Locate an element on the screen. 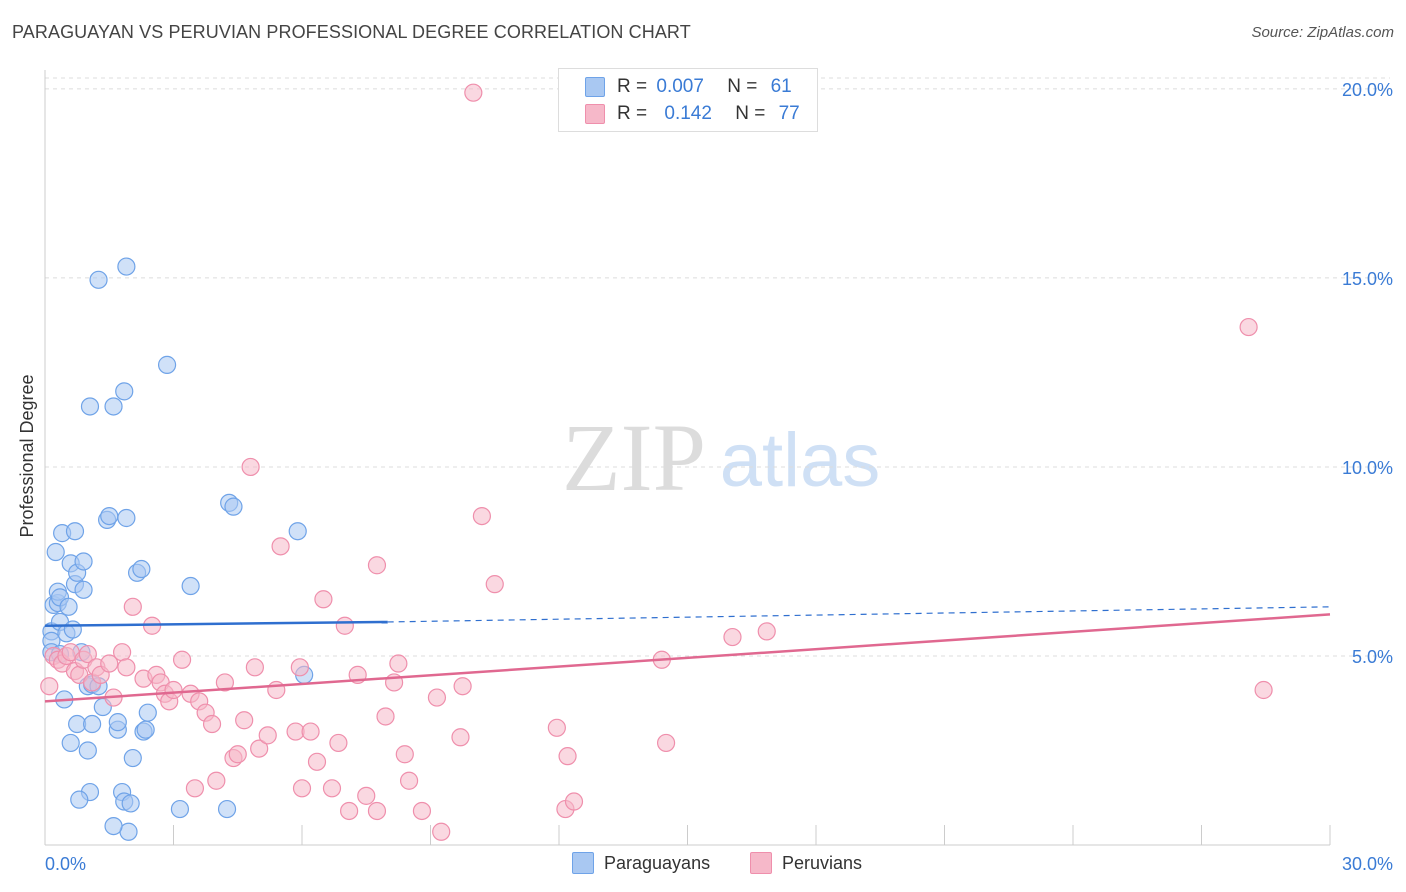 The image size is (1406, 892). legend-label-paraguayans: Paraguayans is located at coordinates (657, 862).